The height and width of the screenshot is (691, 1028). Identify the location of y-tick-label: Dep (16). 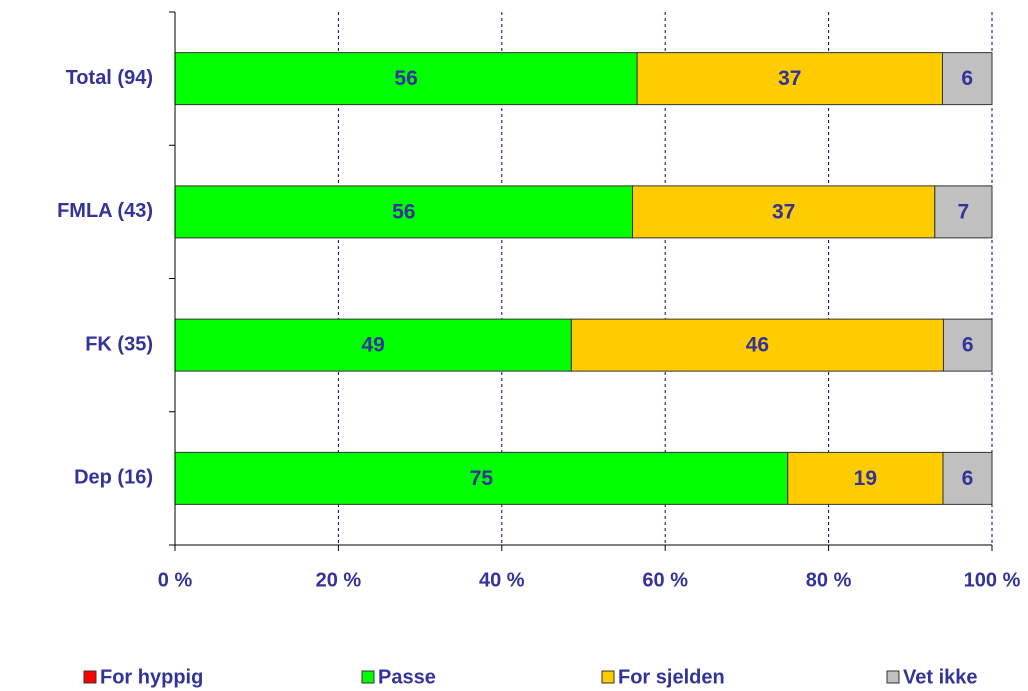
(113, 478).